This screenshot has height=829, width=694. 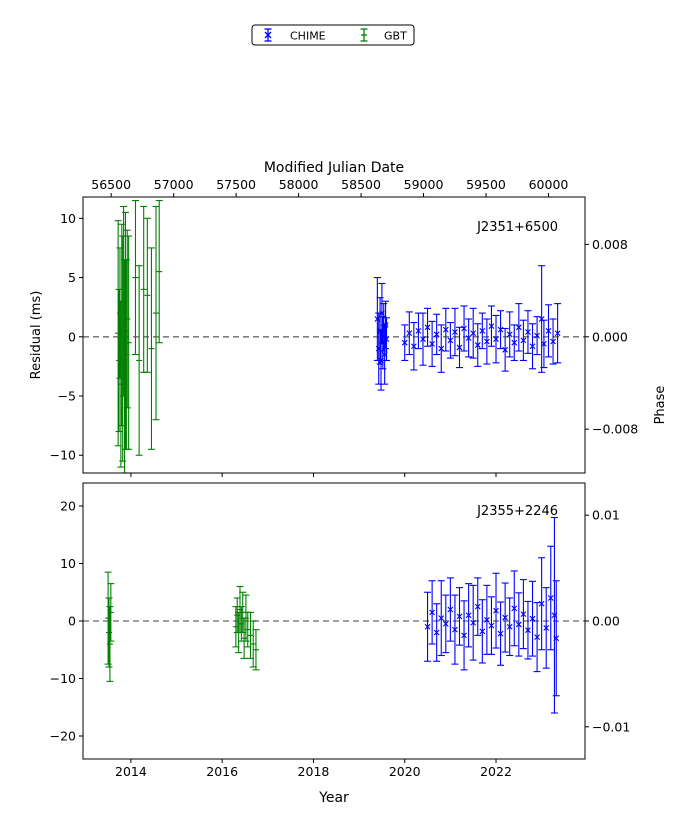 I want to click on year-tick-label: 2016, so click(x=222, y=771).